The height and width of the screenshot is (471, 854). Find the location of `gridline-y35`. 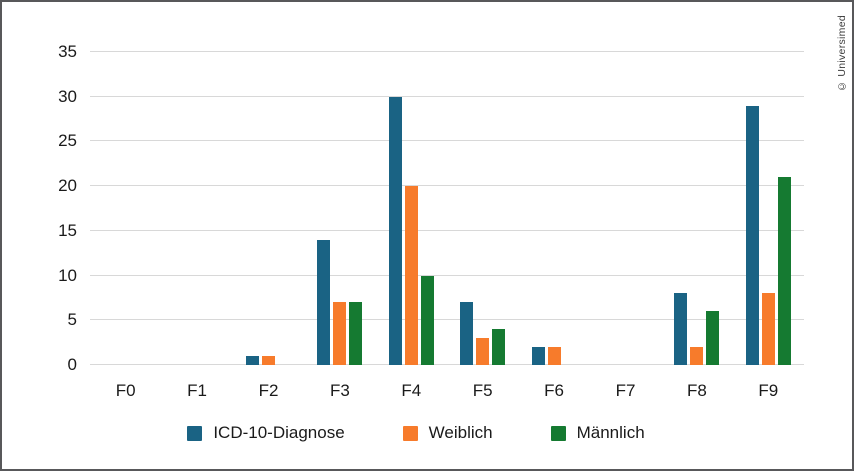

gridline-y35 is located at coordinates (447, 51).